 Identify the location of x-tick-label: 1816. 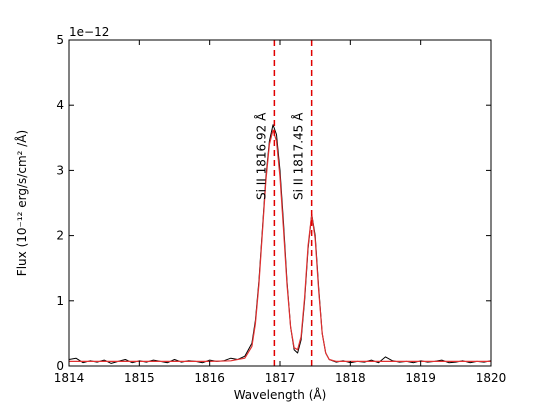
(209, 378).